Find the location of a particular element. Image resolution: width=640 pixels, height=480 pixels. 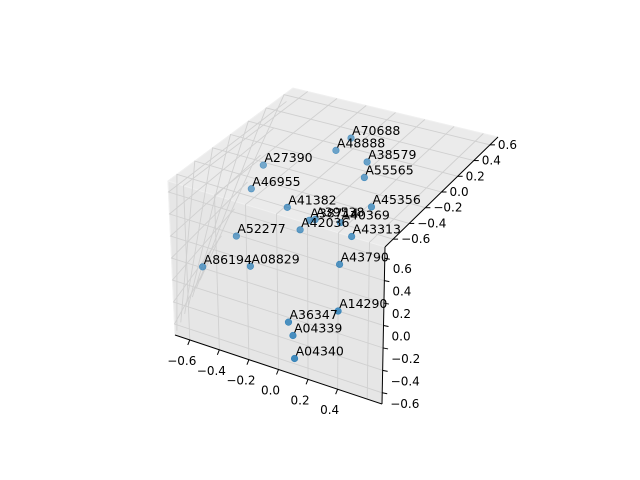

x-tick-label: 0.4 is located at coordinates (329, 410).